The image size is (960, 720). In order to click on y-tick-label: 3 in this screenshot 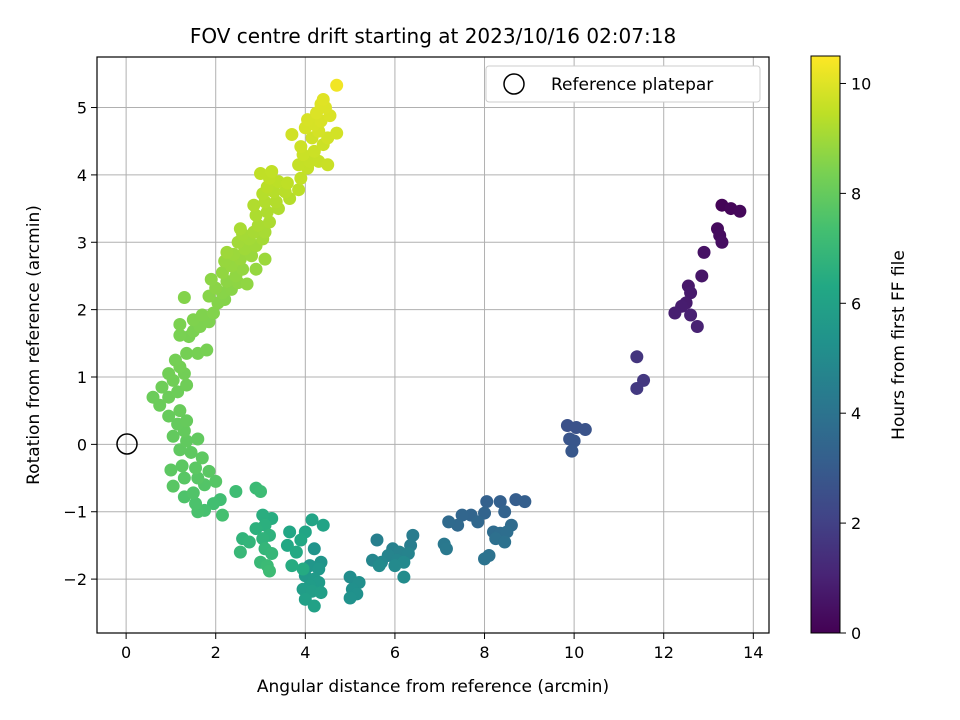, I will do `click(82, 242)`.